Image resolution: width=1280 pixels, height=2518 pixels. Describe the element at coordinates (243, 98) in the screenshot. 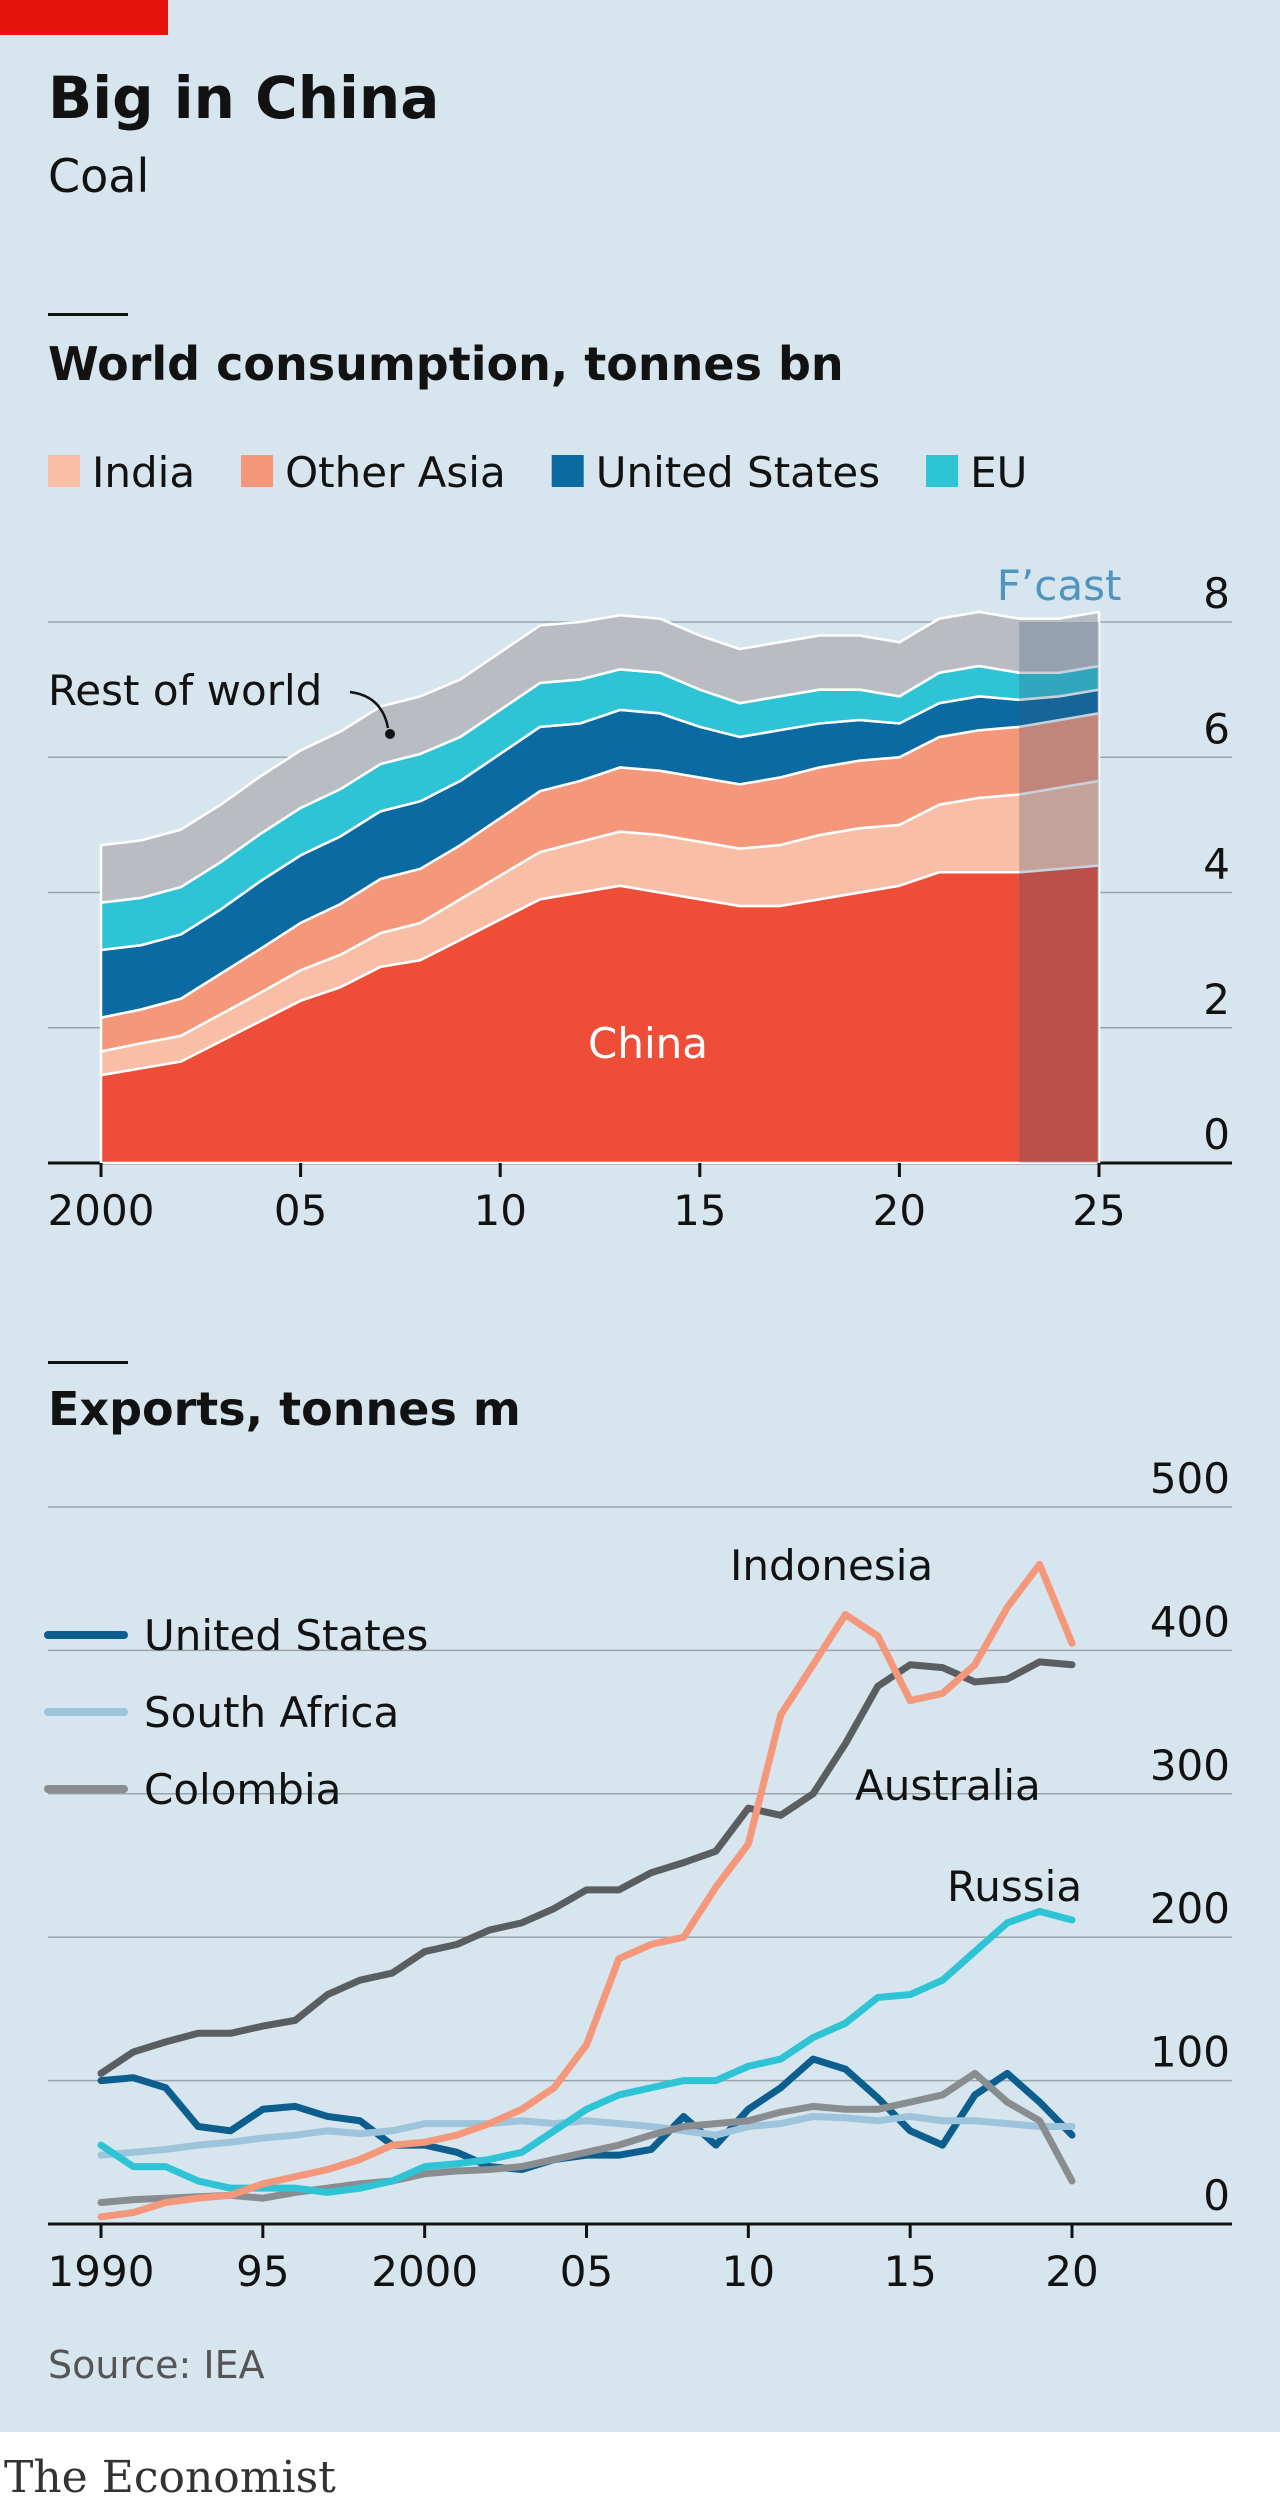

I see `title: Big in China` at that location.